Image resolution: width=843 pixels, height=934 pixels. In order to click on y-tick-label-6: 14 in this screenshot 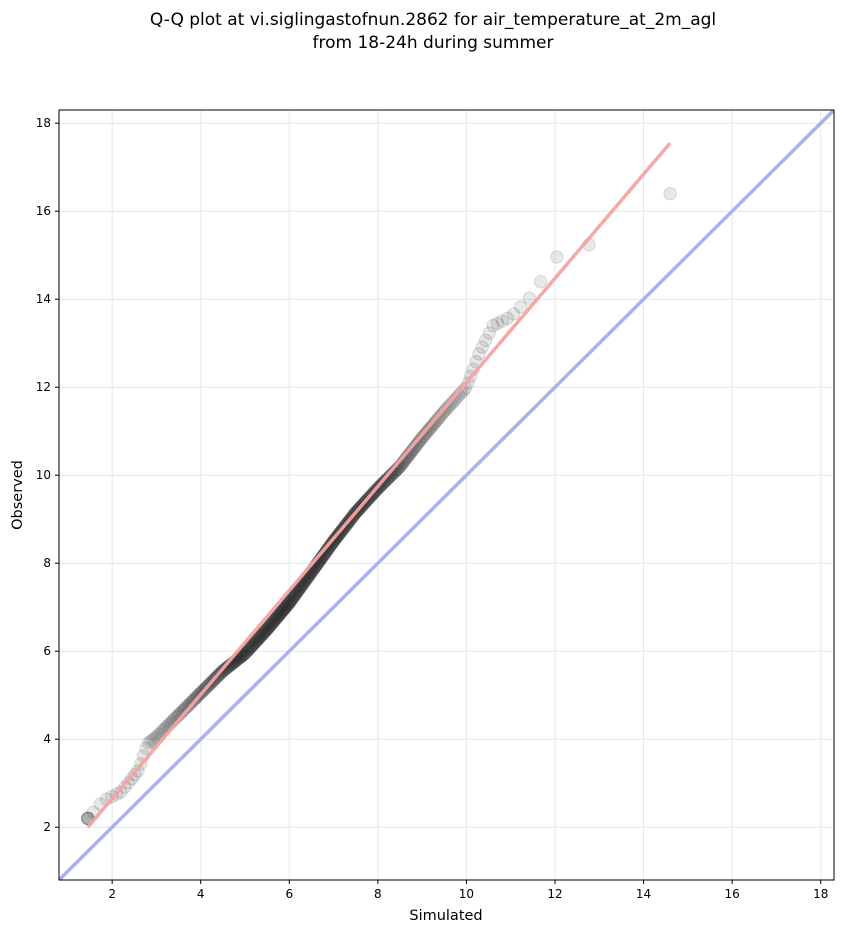, I will do `click(43, 299)`.